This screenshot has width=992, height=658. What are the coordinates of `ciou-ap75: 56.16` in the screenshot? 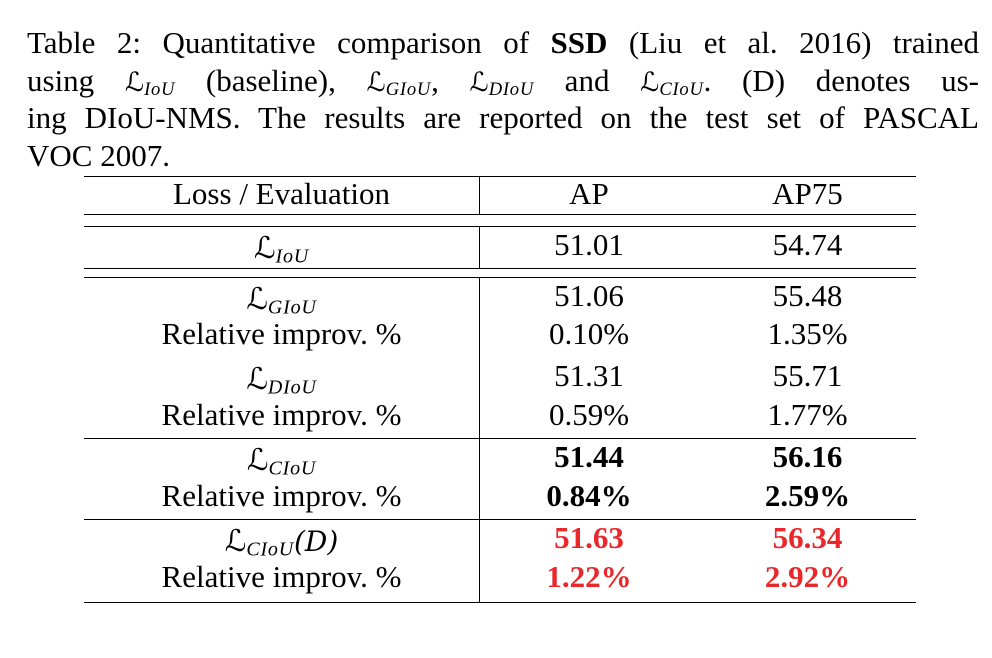 It's located at (807, 456).